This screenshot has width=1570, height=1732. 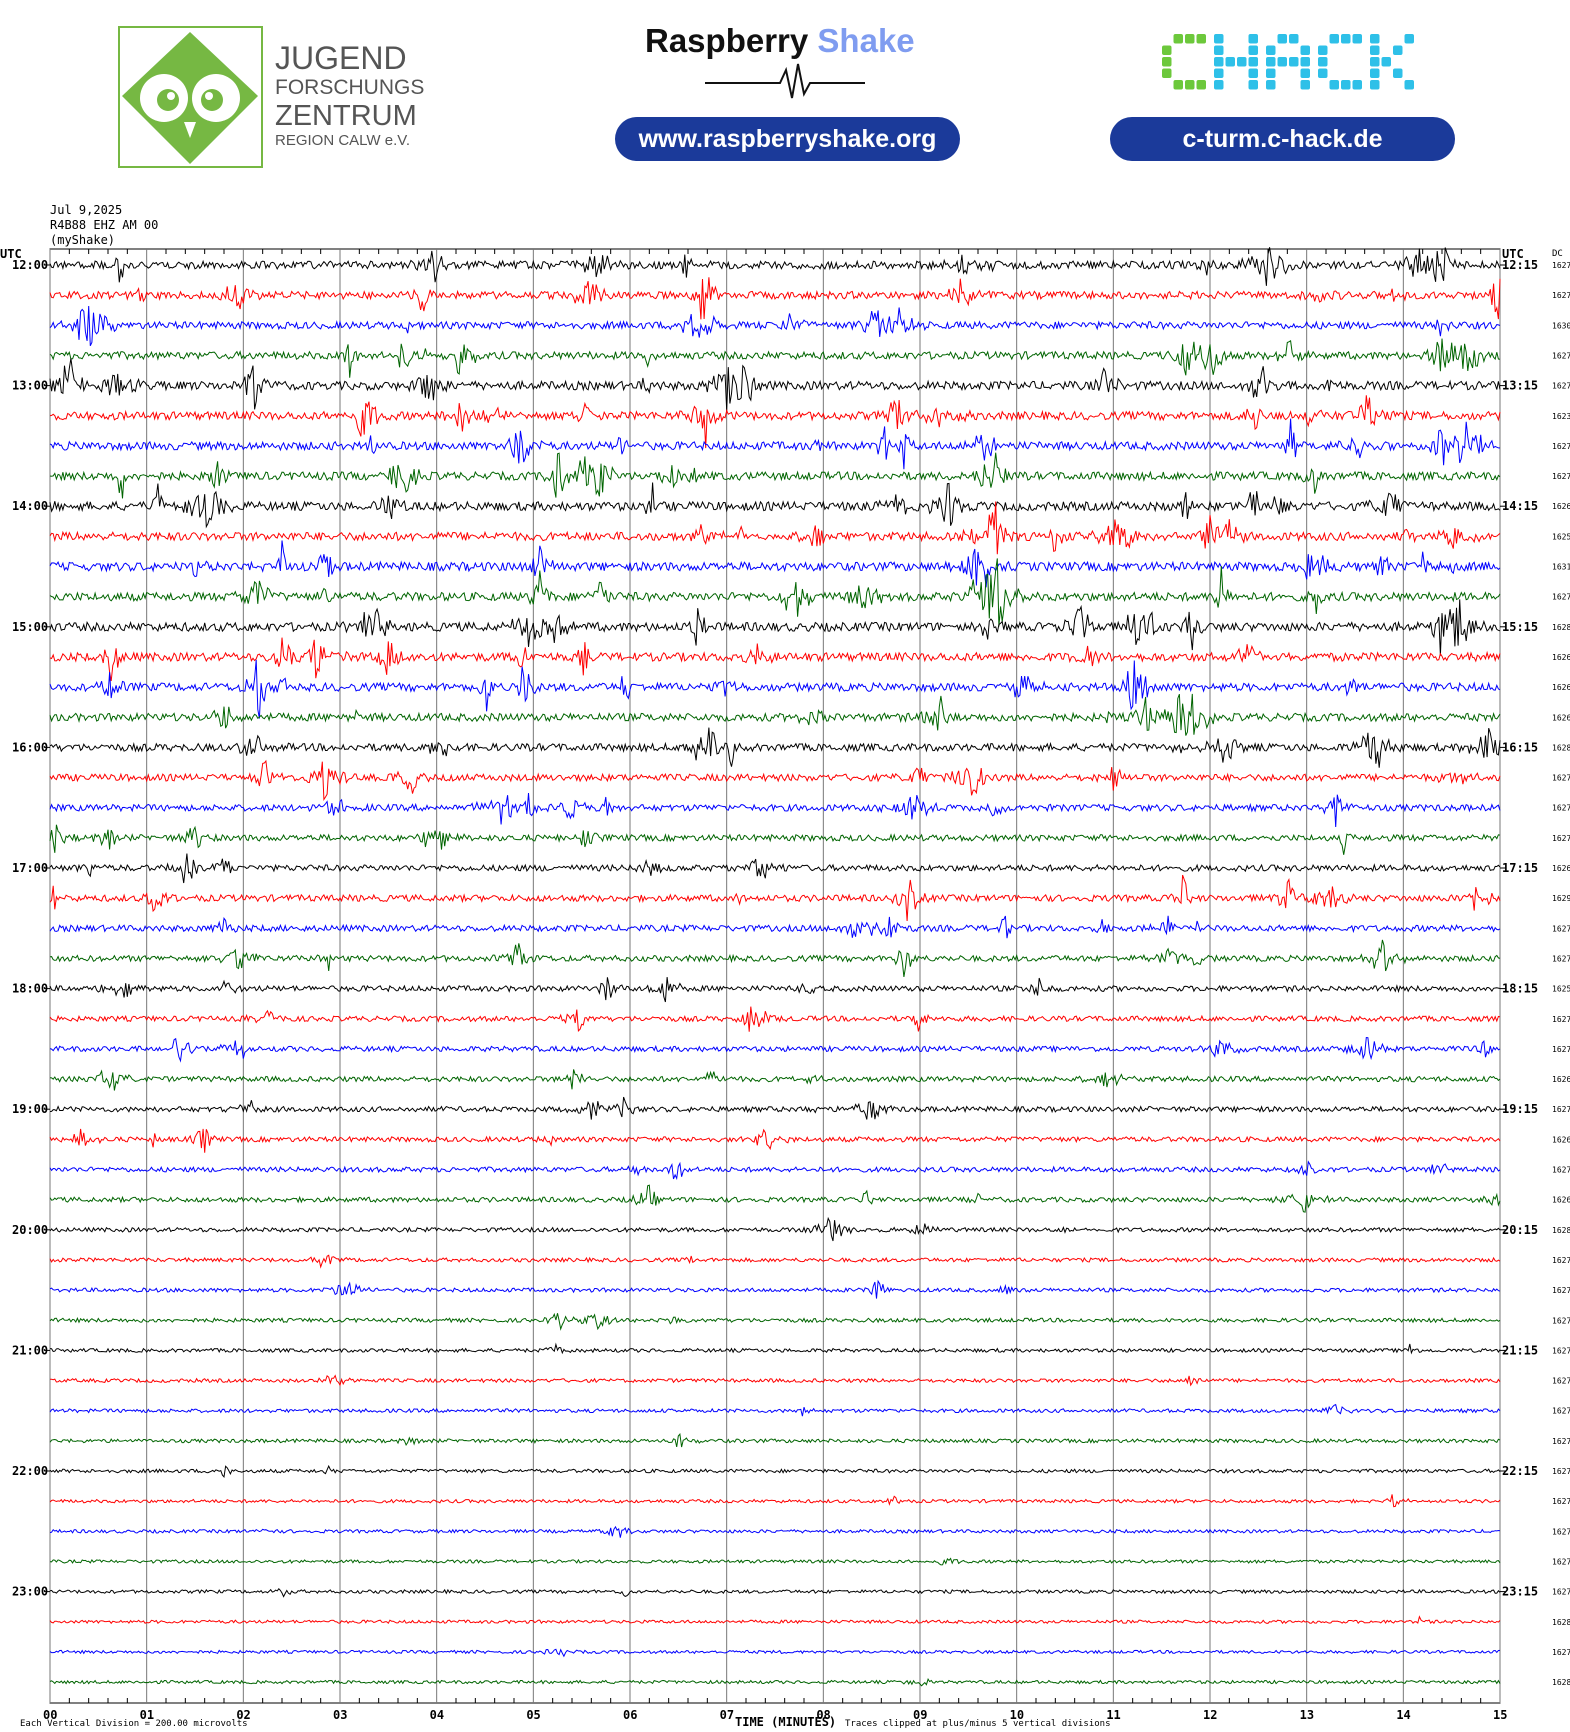 What do you see at coordinates (50, 1715) in the screenshot?
I see `x-tick-label: 00` at bounding box center [50, 1715].